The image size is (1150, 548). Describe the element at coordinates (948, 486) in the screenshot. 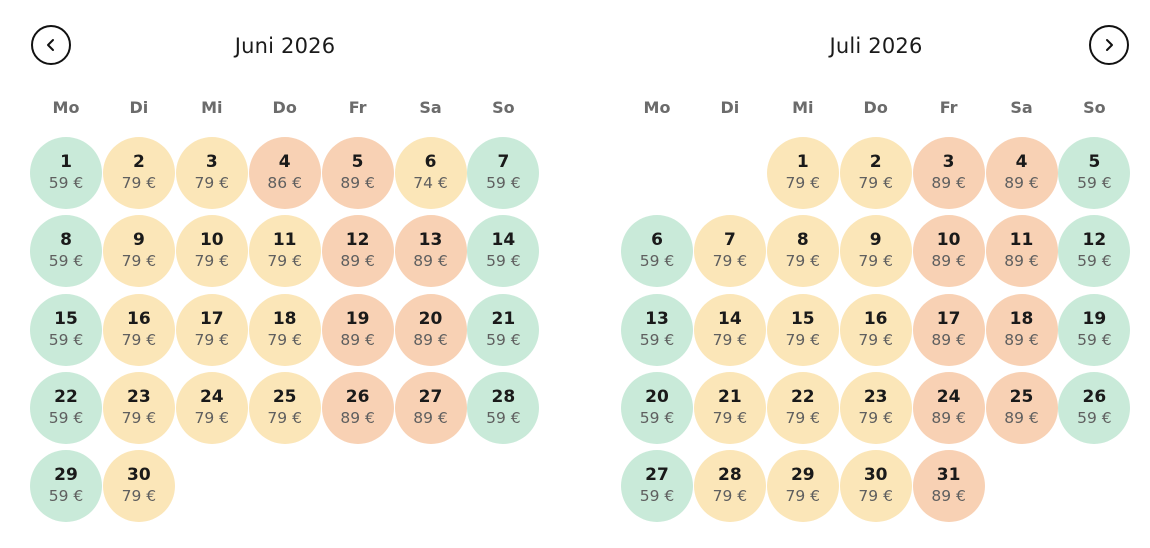

I see `day-cell: 31 89 €` at that location.